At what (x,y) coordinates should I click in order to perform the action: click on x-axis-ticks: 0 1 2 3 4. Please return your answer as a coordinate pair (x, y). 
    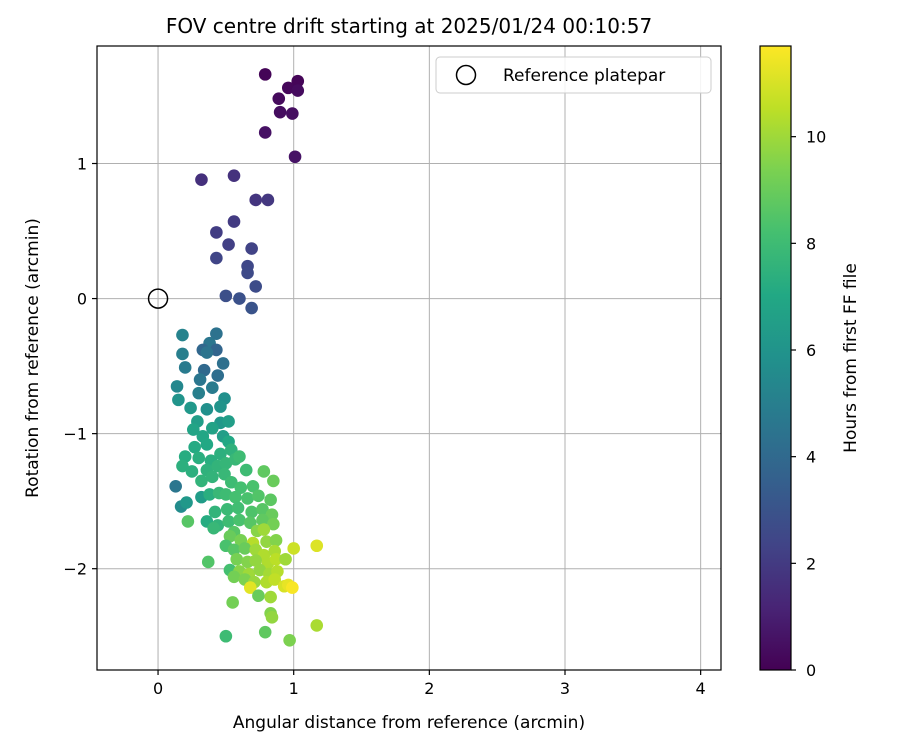
    Looking at the image, I should click on (429, 684).